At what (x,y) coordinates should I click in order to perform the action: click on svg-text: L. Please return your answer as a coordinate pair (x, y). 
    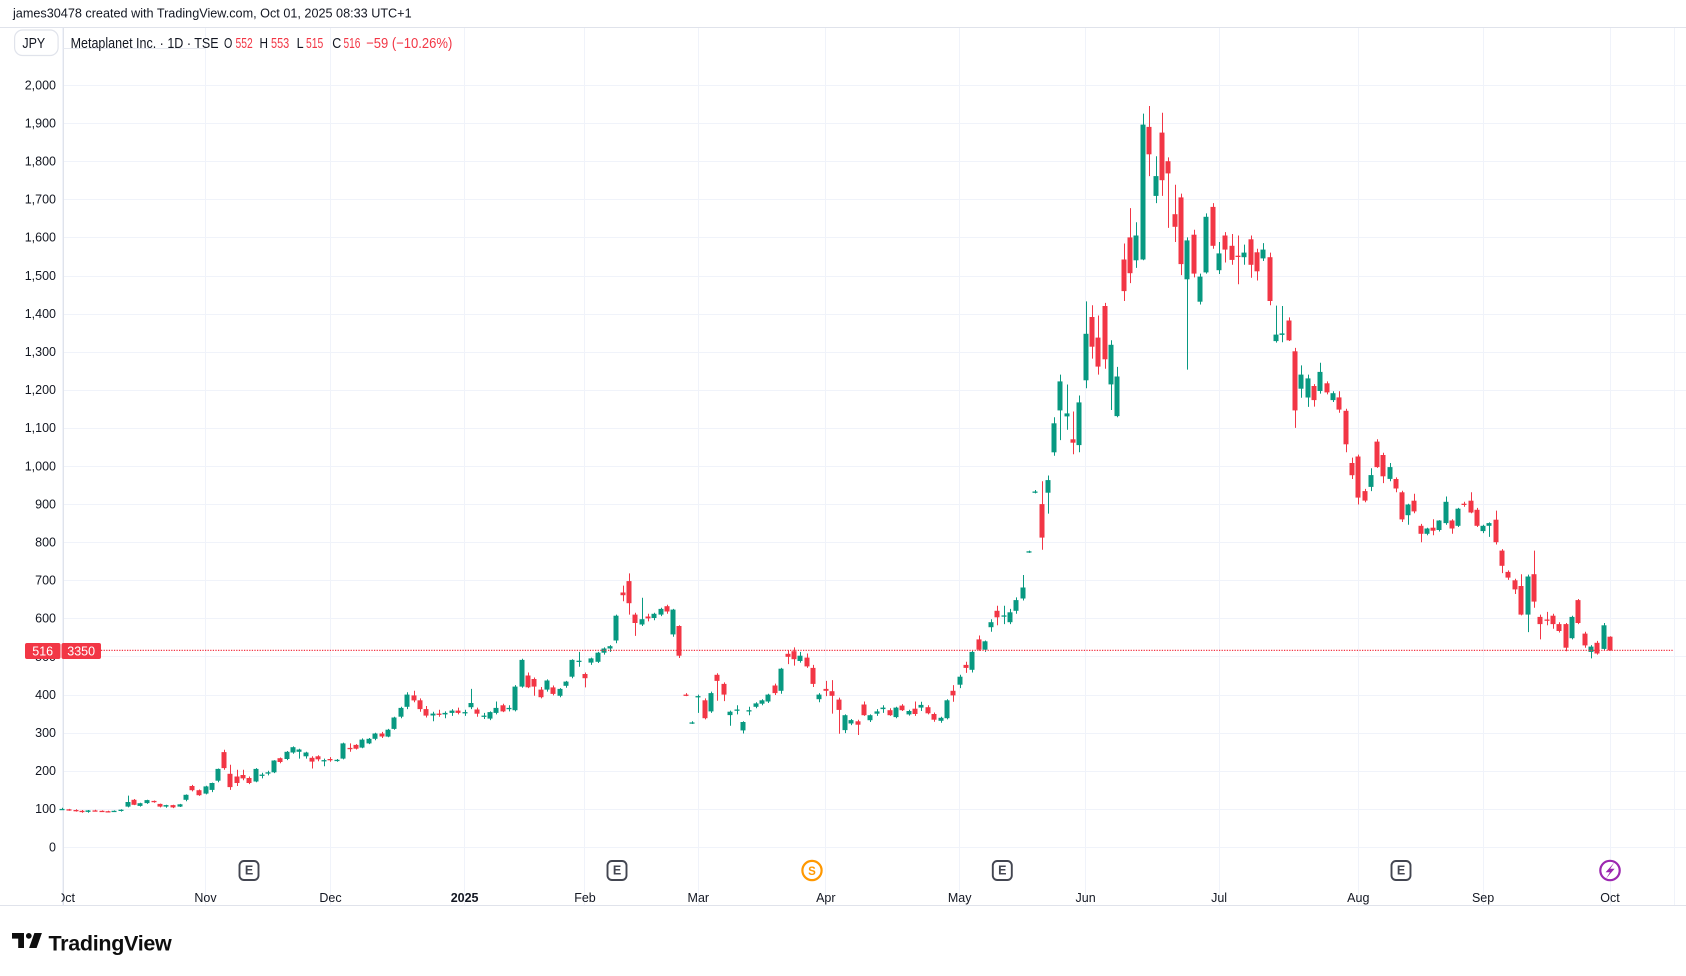
    Looking at the image, I should click on (300, 44).